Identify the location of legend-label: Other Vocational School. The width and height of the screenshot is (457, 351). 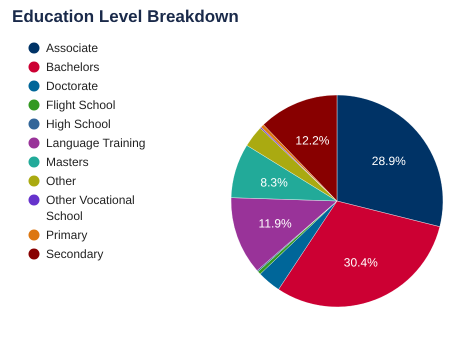
(90, 208).